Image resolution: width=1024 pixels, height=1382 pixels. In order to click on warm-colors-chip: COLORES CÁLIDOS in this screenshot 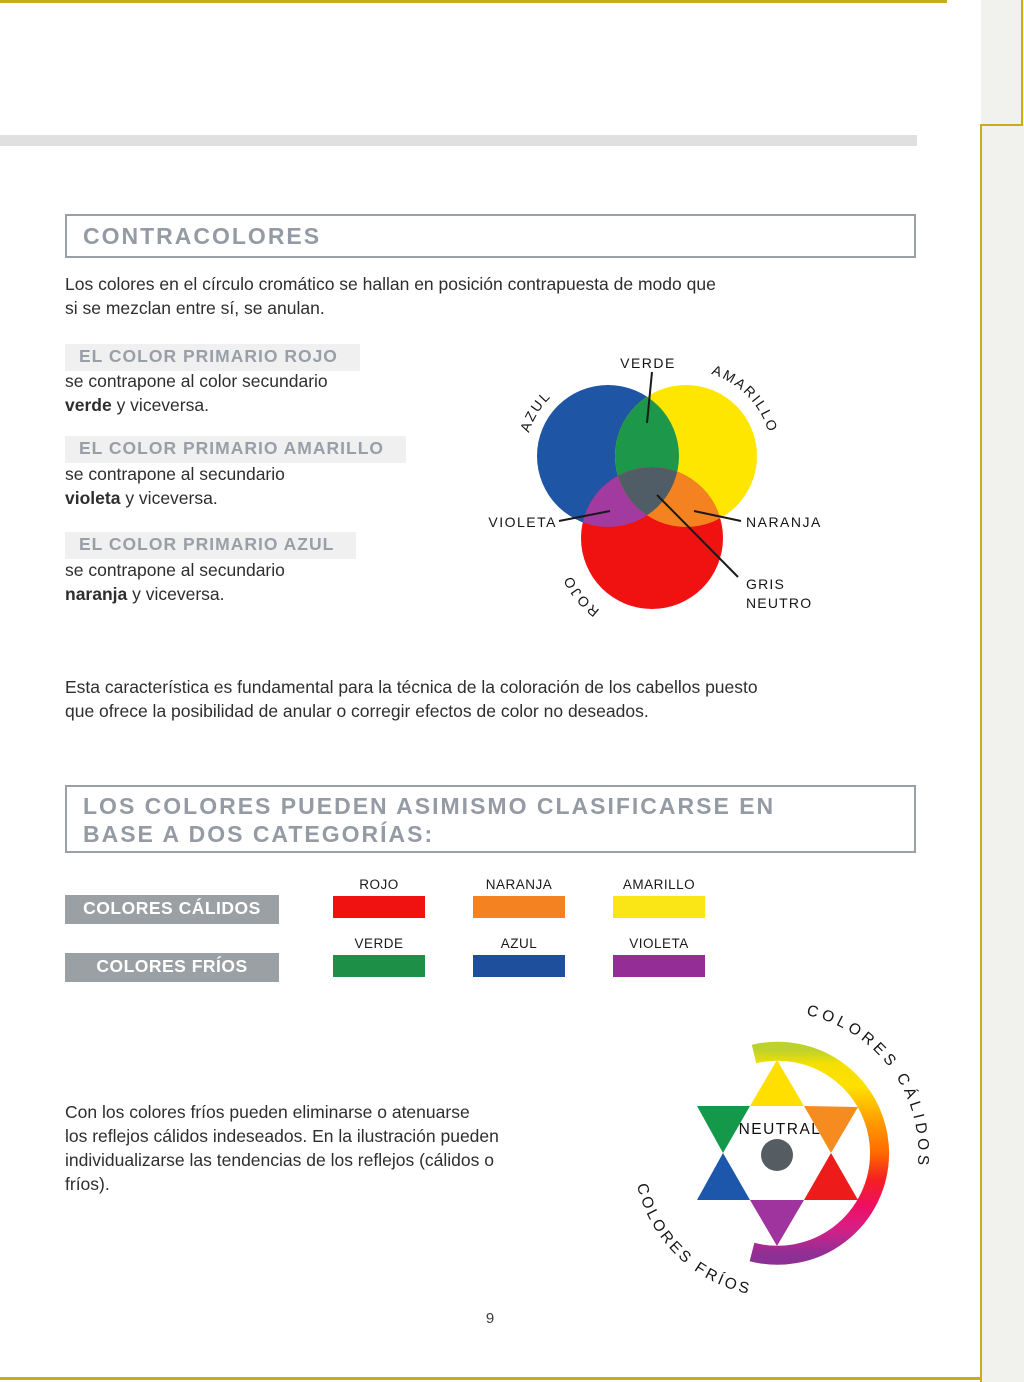, I will do `click(172, 909)`.